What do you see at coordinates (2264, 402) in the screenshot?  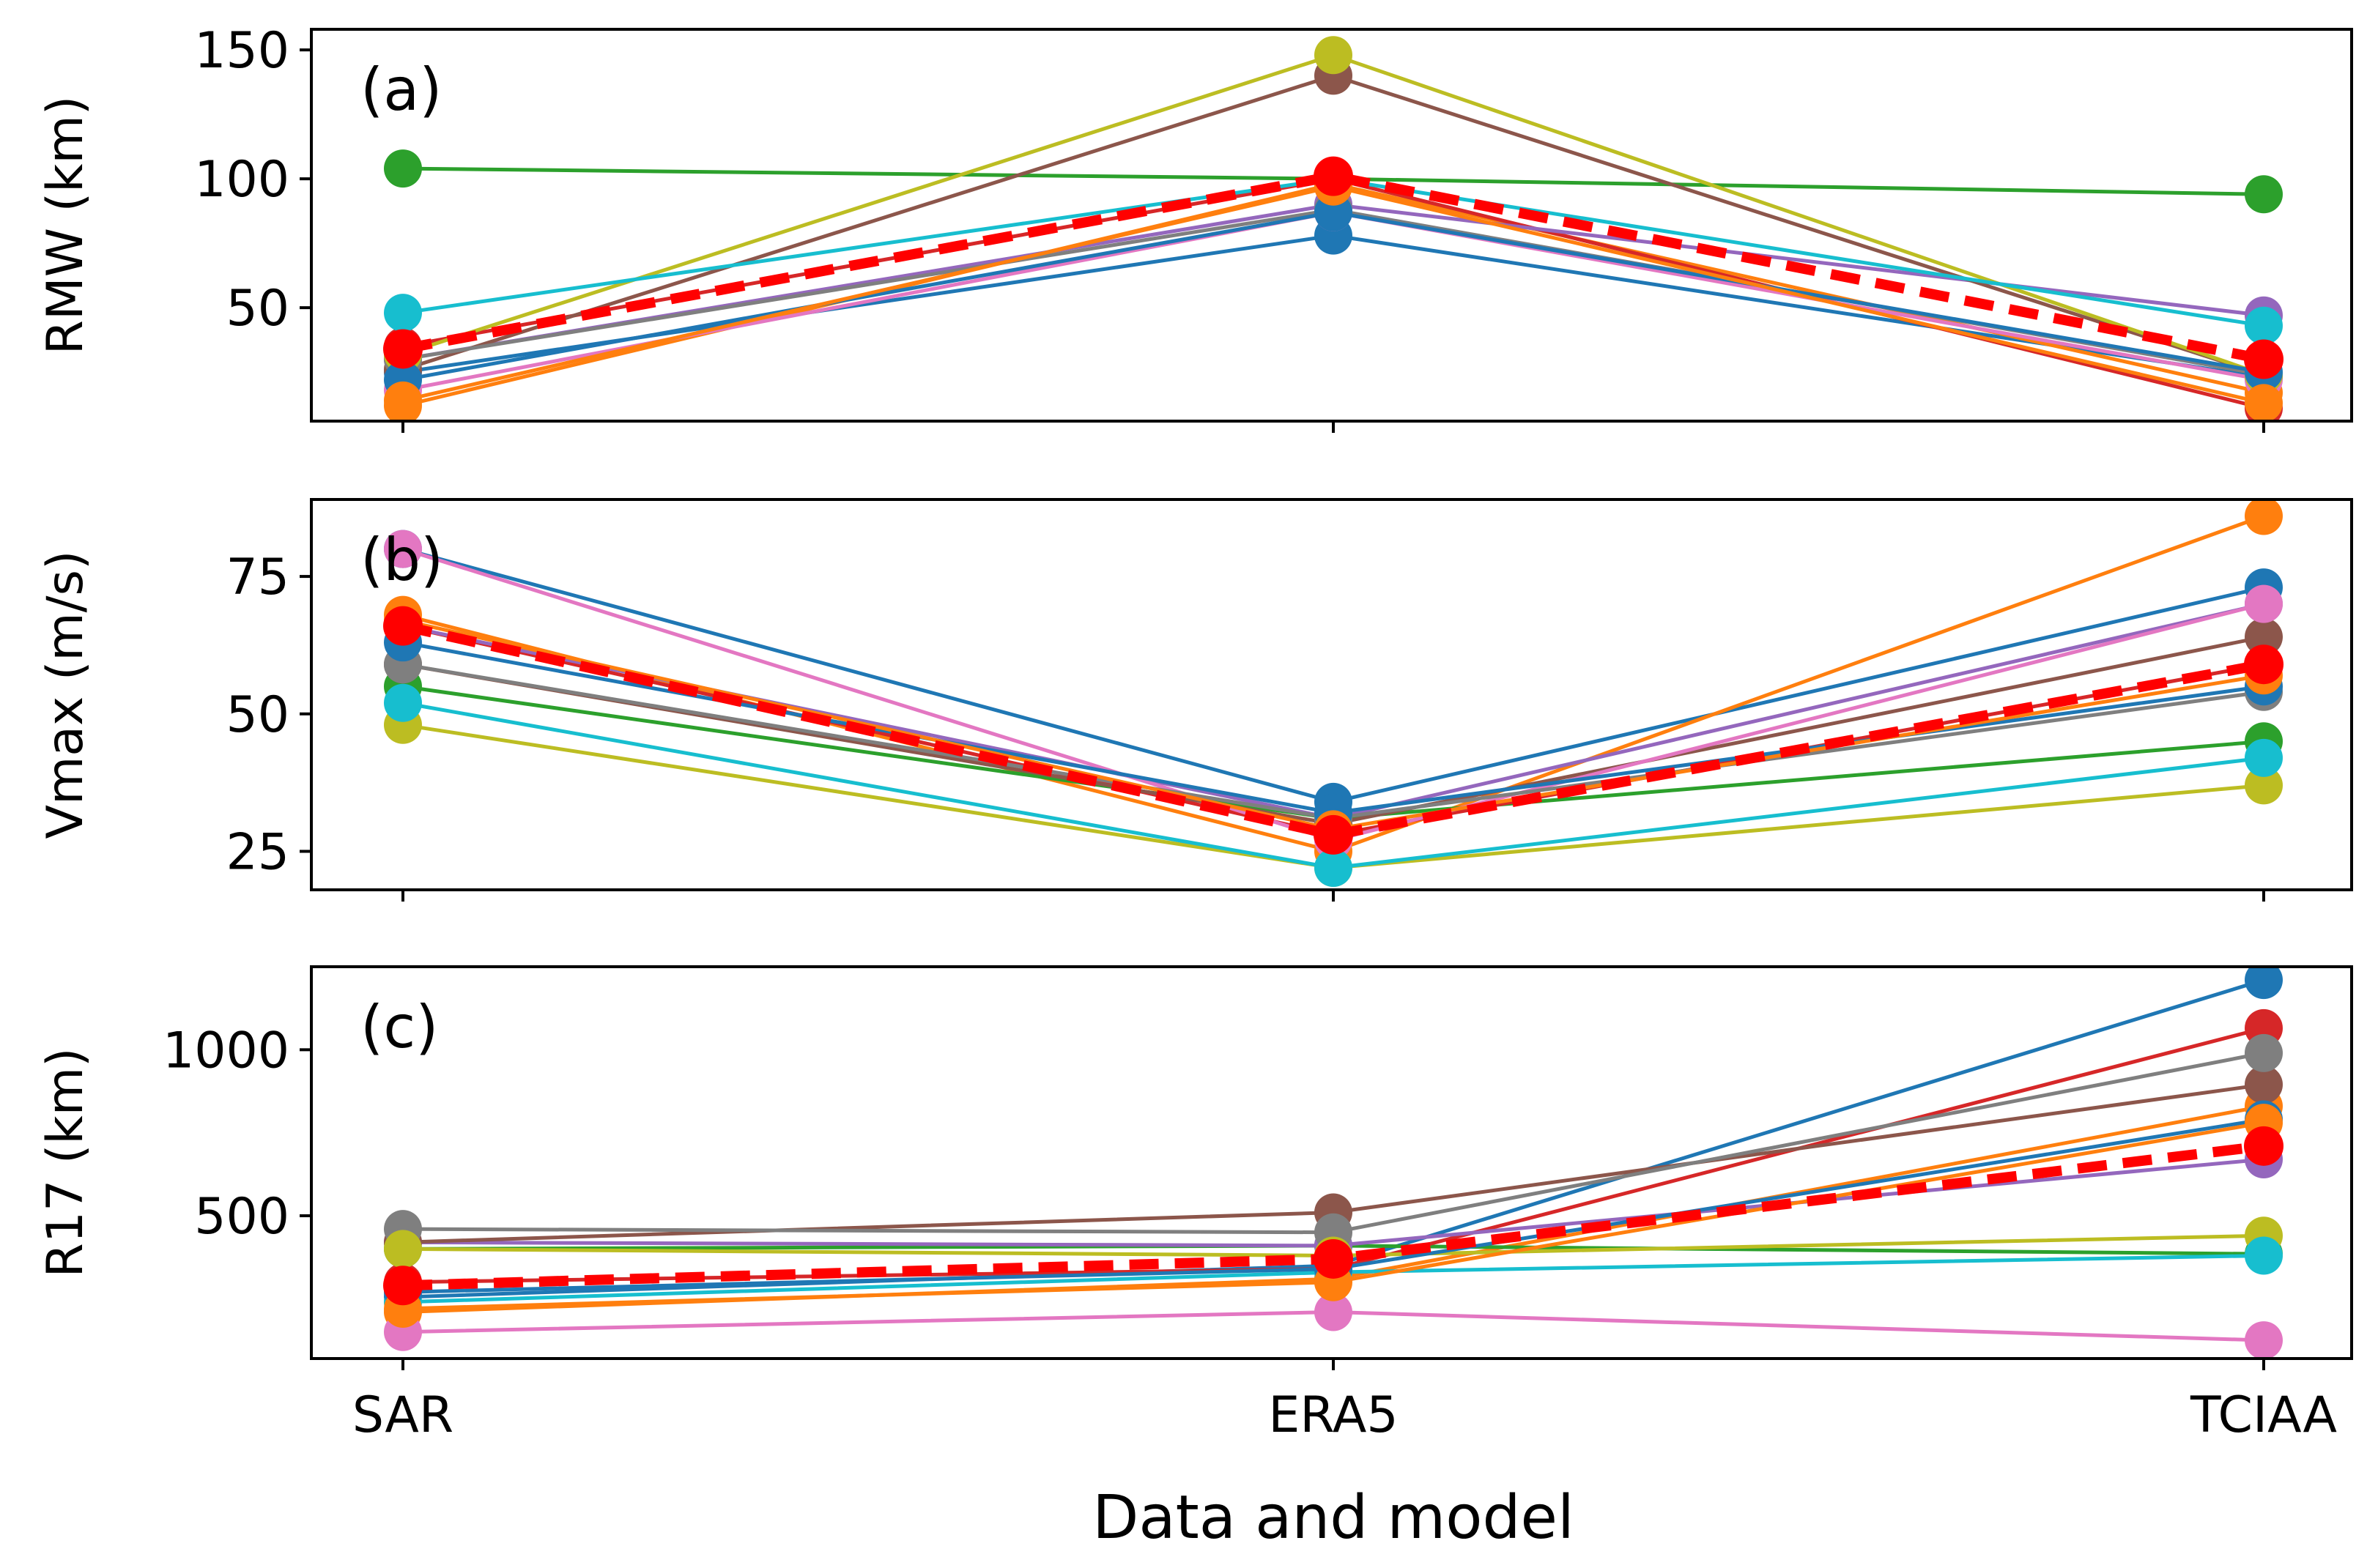 I see `data-point-c11-tciaa` at bounding box center [2264, 402].